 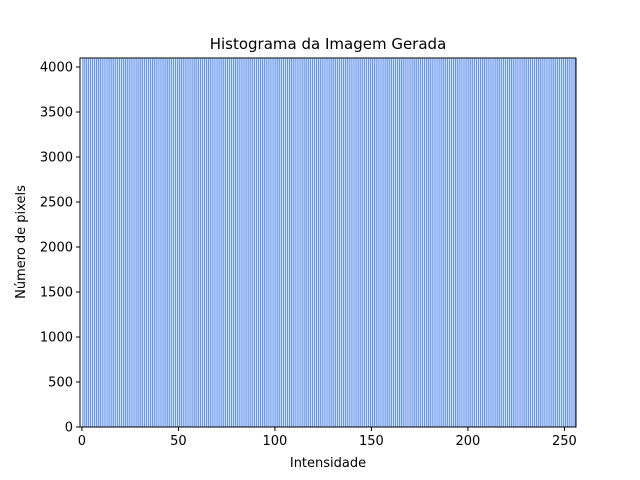 I want to click on y-axis-ticks: 0 500 1000 1500 2000 2500 3000 3500 4000, so click(x=60, y=248).